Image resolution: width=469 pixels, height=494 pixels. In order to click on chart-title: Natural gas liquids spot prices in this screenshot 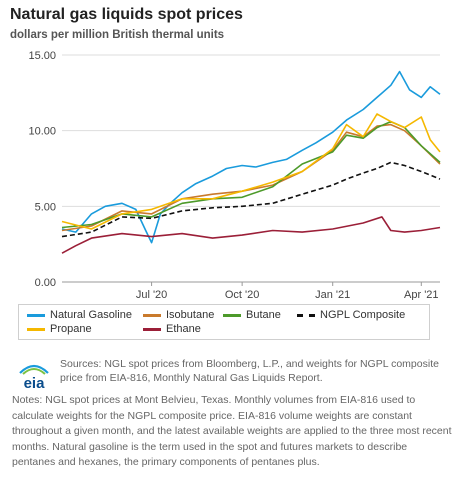, I will do `click(126, 14)`.